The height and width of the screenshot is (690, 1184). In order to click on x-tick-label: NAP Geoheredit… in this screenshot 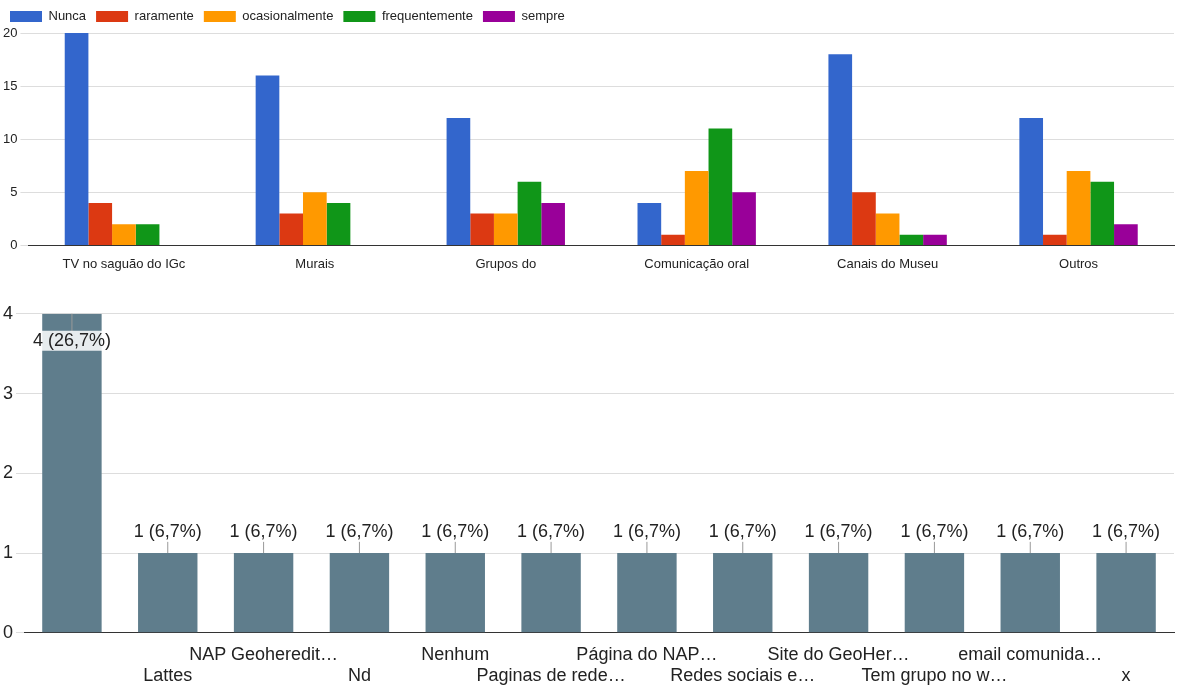, I will do `click(263, 653)`.